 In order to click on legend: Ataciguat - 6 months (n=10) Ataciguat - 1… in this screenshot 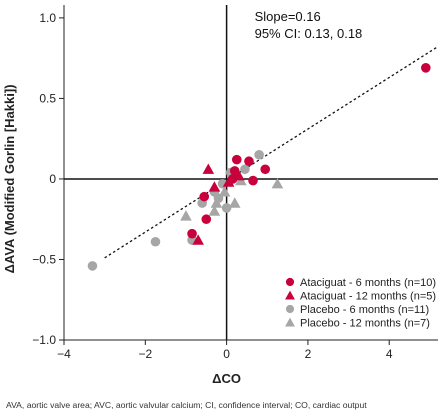, I will do `click(360, 303)`.